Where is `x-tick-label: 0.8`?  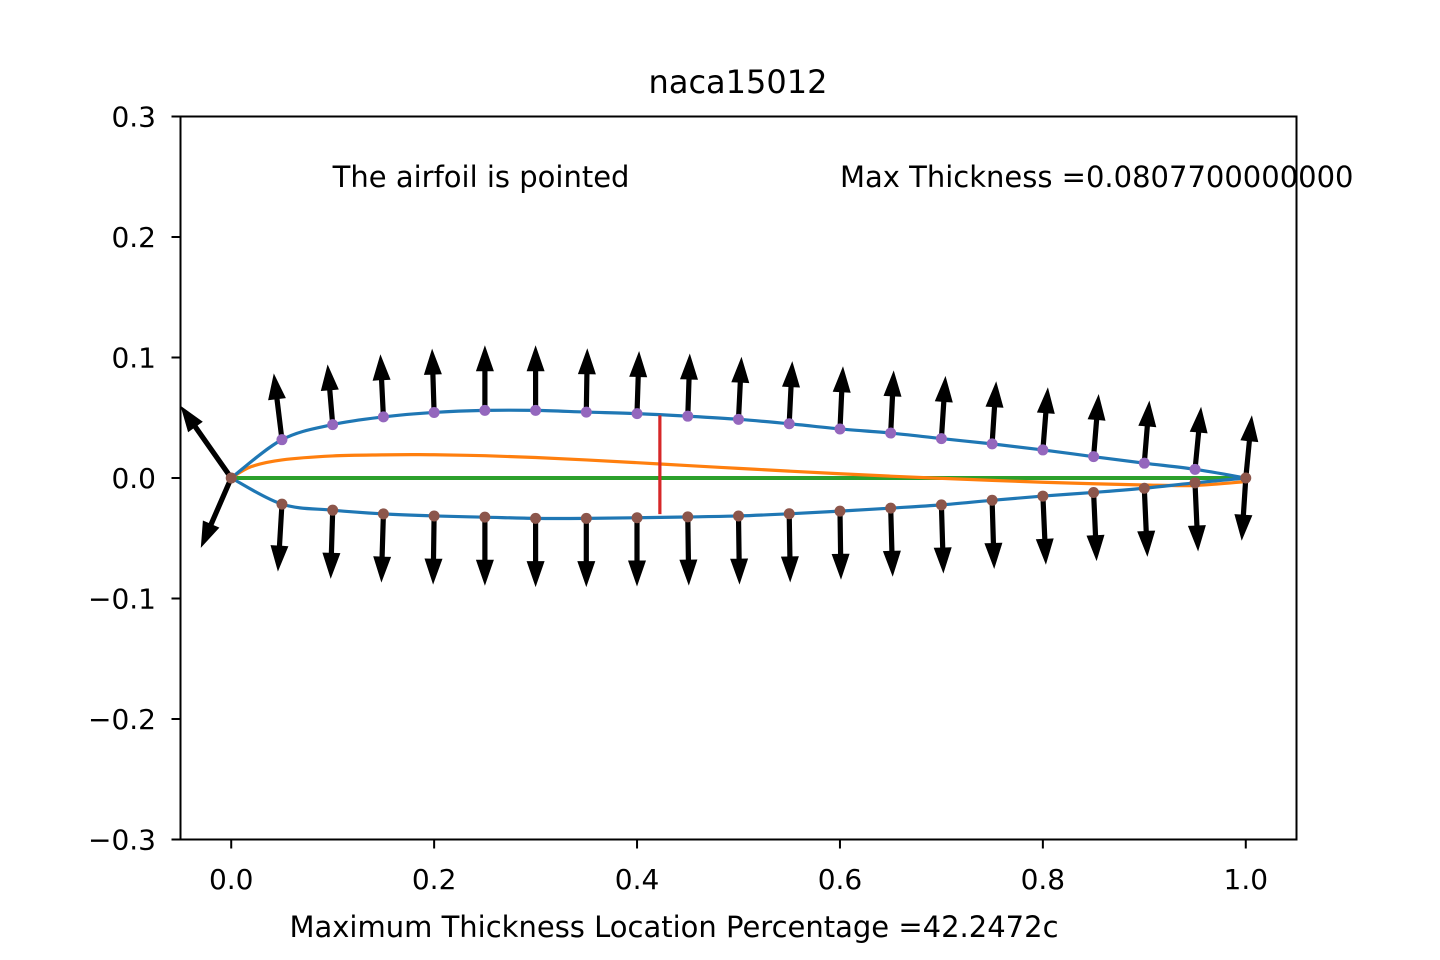
x-tick-label: 0.8 is located at coordinates (1043, 879).